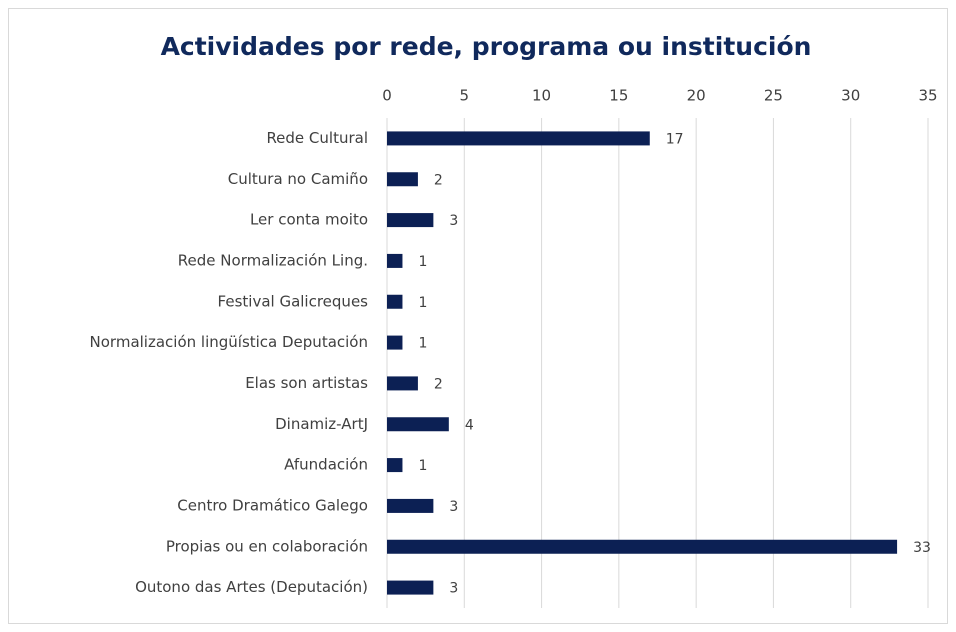  What do you see at coordinates (927, 96) in the screenshot?
I see `x-tick-label: 35` at bounding box center [927, 96].